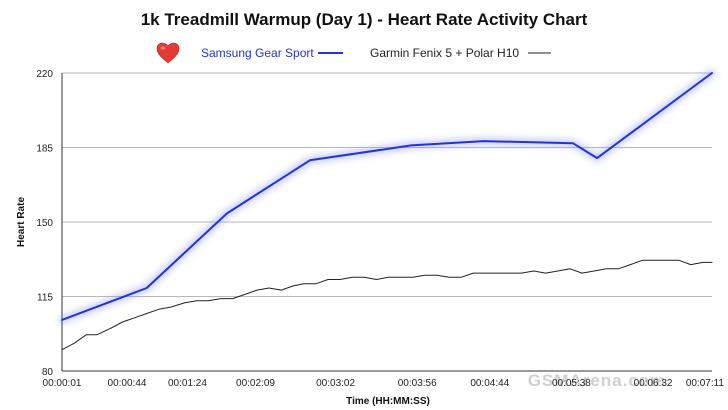 This screenshot has height=410, width=728. I want to click on y-axis-label: Heart Rate, so click(21, 222).